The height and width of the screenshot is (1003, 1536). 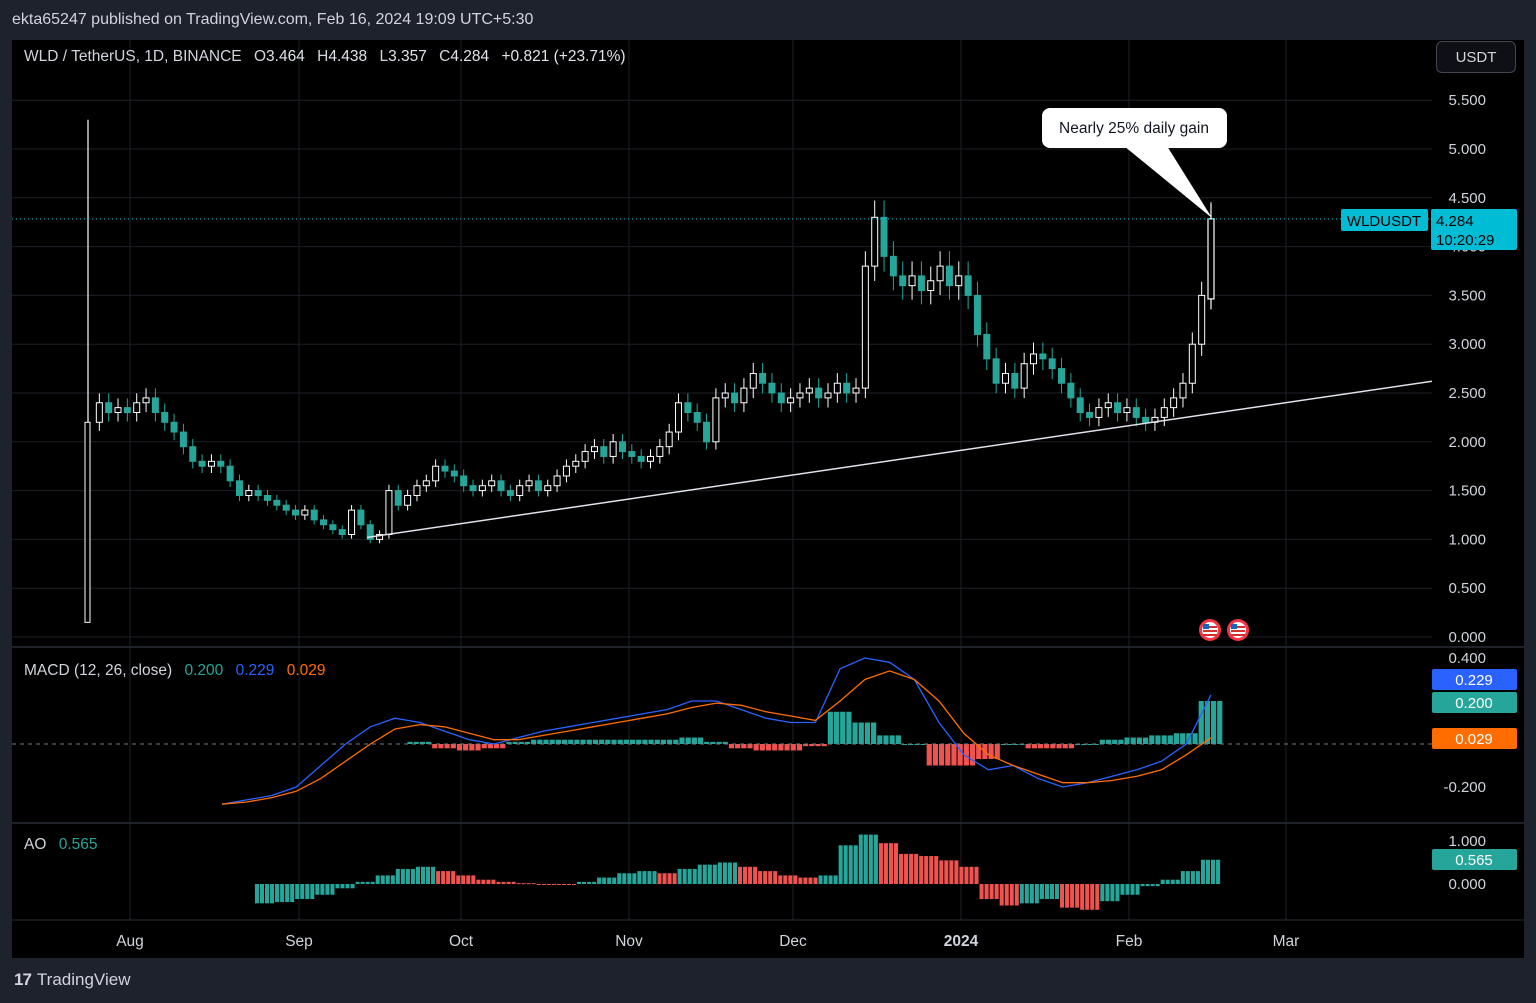 What do you see at coordinates (899, 459) in the screenshot?
I see `trendline` at bounding box center [899, 459].